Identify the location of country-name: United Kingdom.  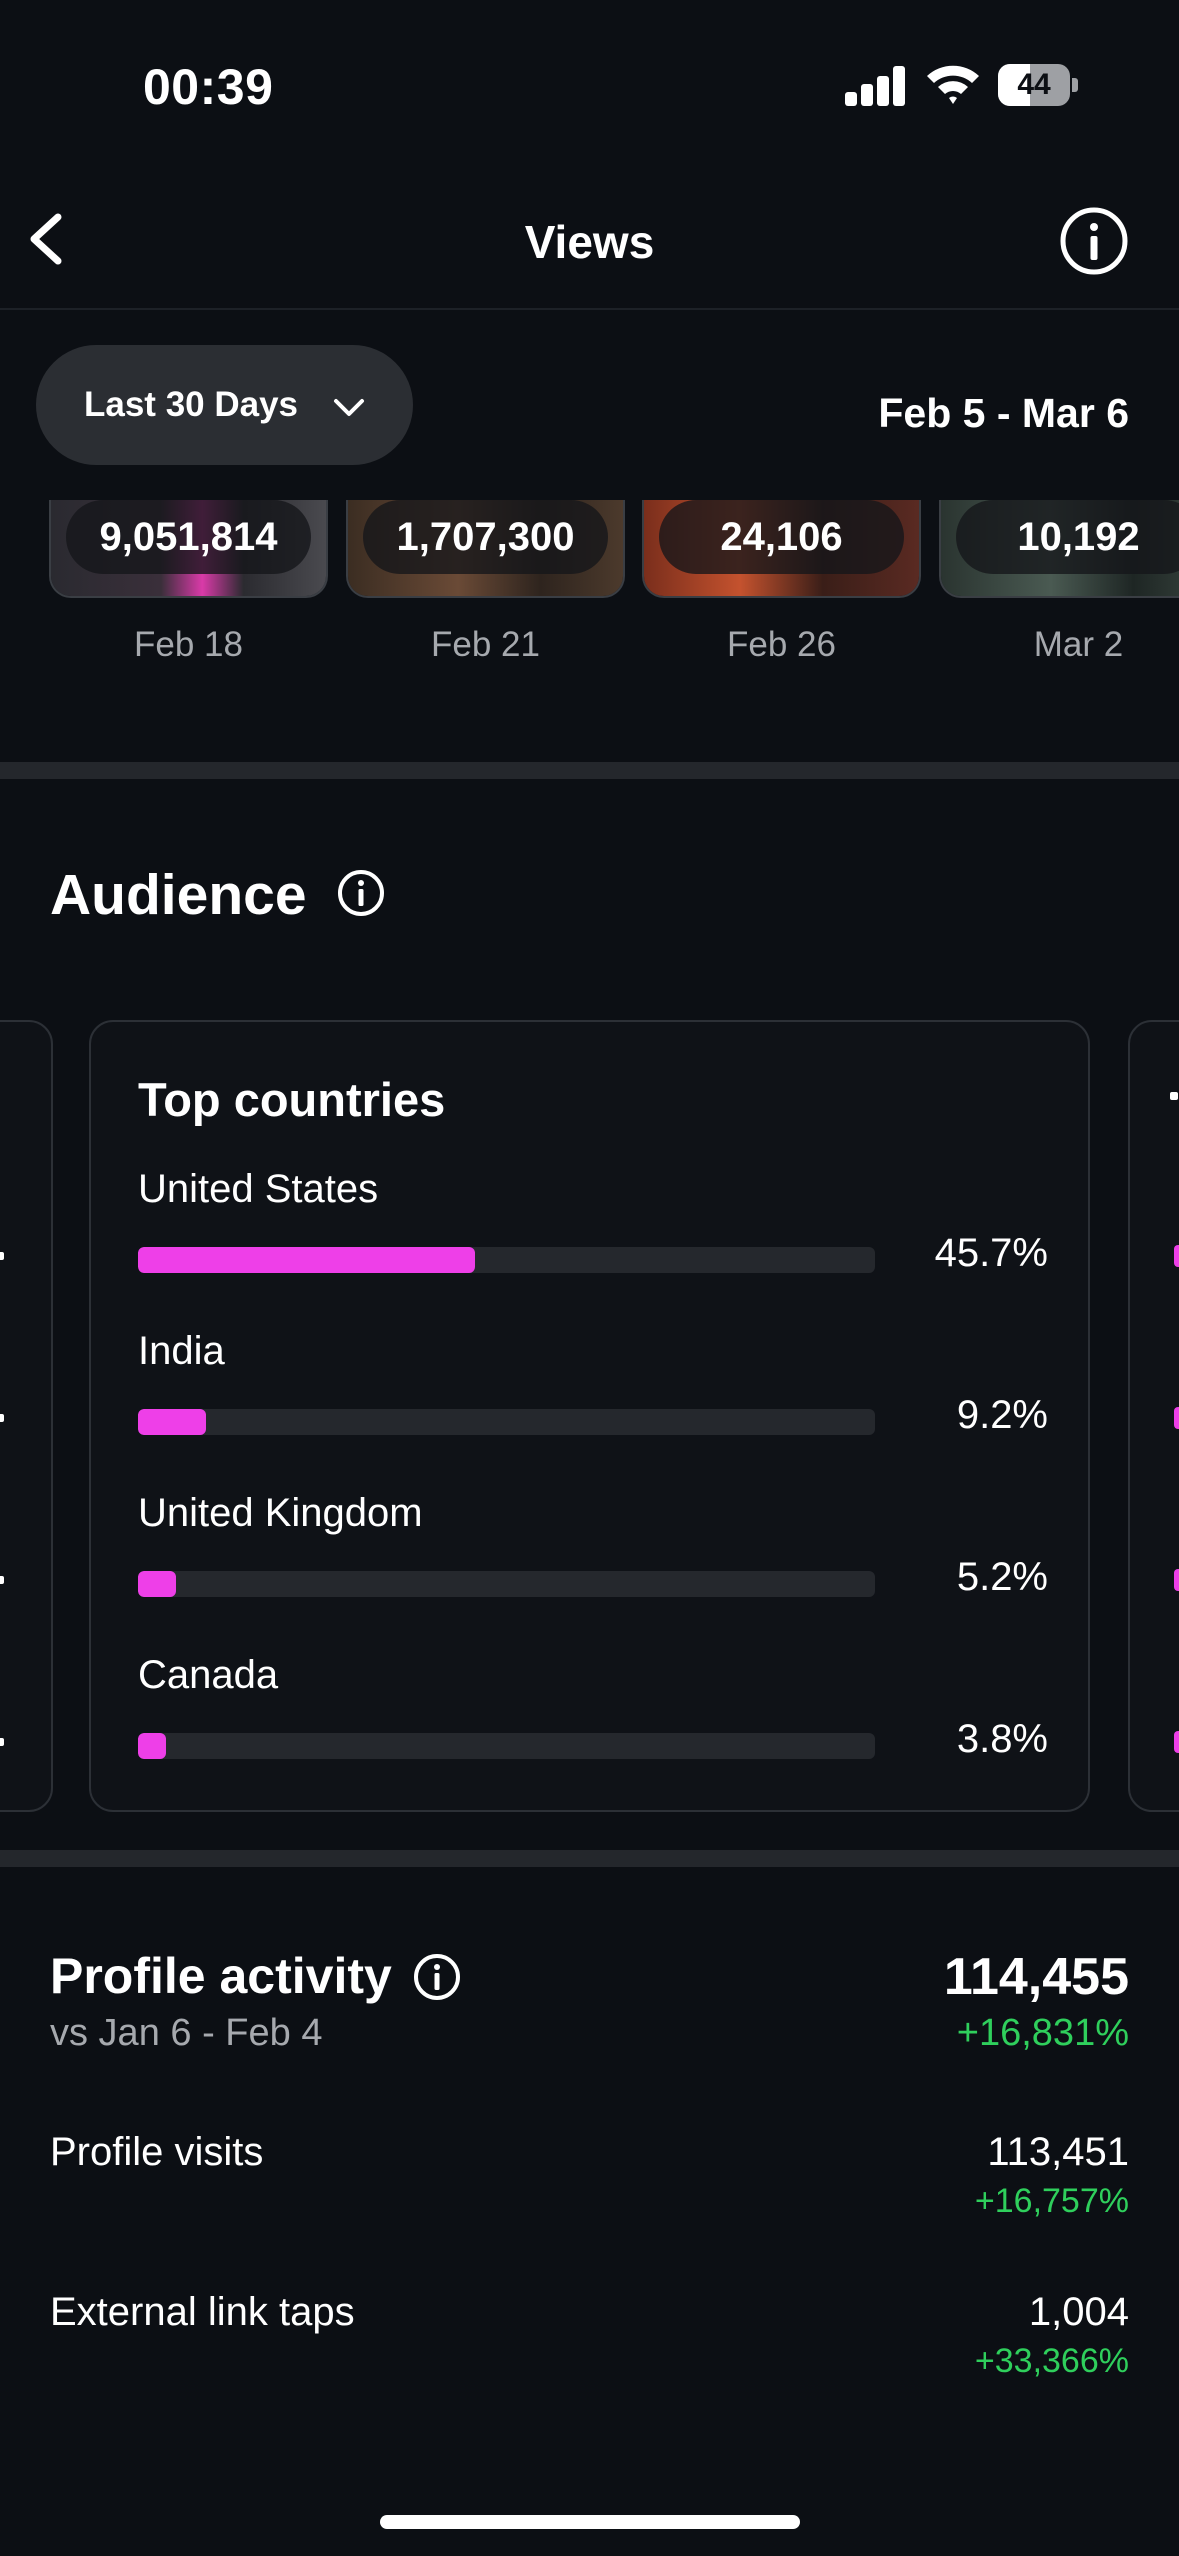
(280, 1513).